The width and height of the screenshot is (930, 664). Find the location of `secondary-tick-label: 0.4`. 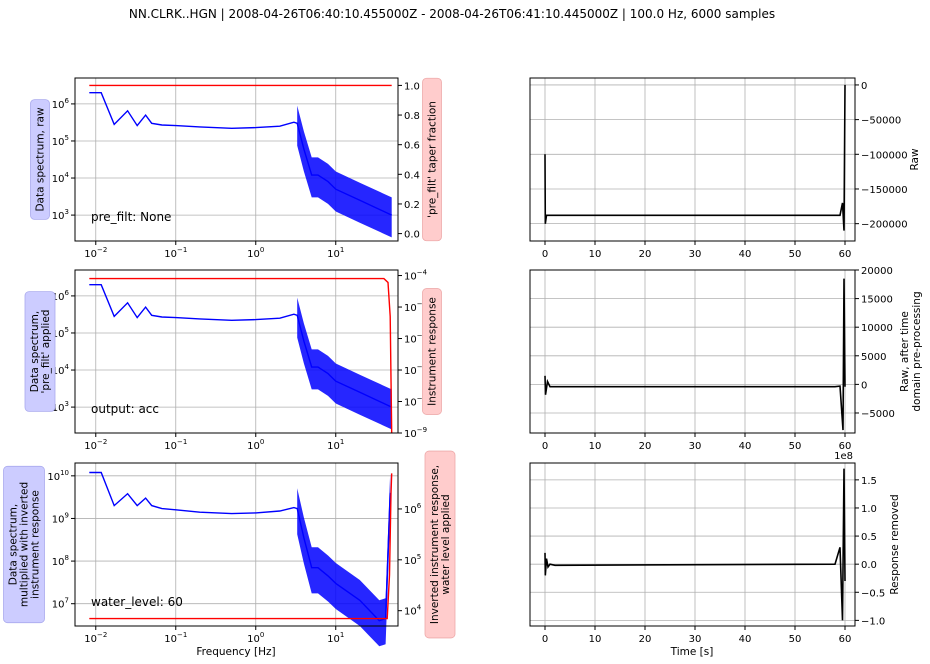

secondary-tick-label: 0.4 is located at coordinates (412, 175).